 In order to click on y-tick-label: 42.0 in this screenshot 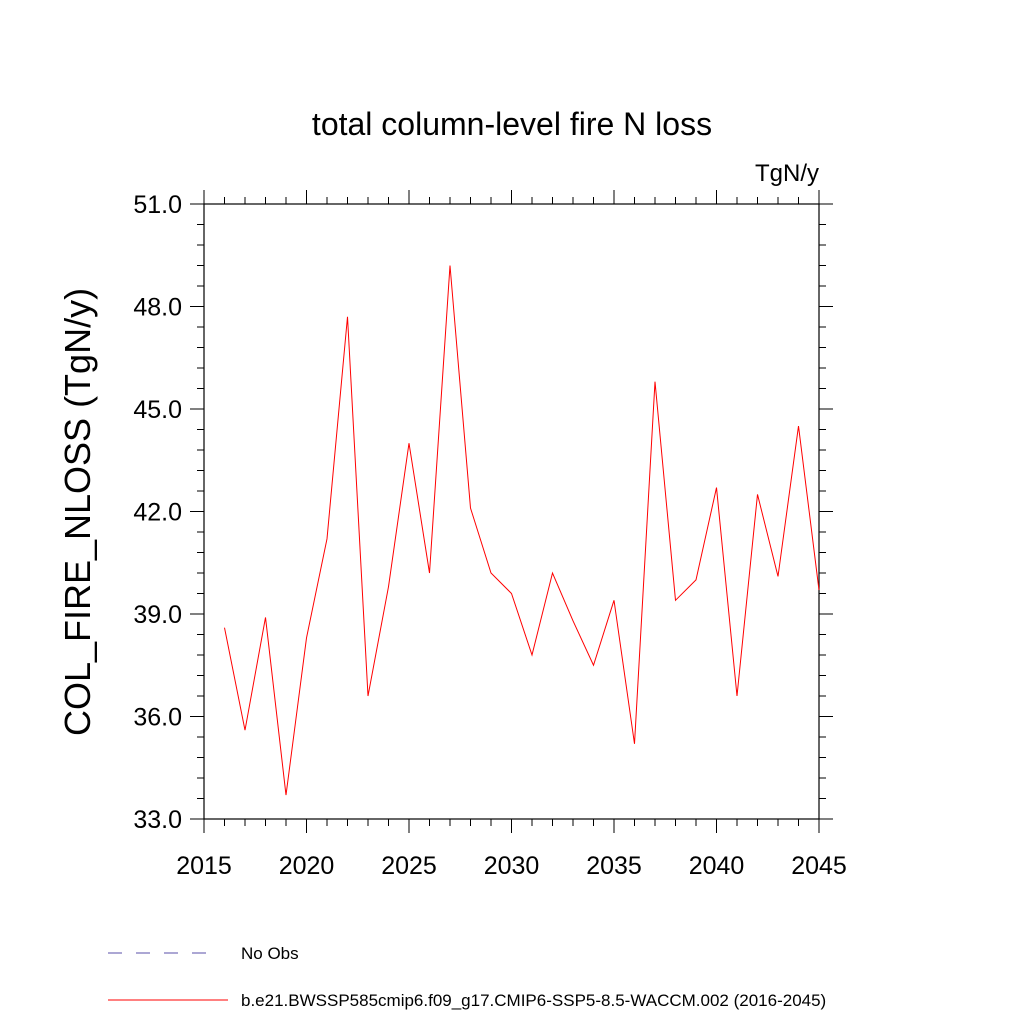, I will do `click(157, 513)`.